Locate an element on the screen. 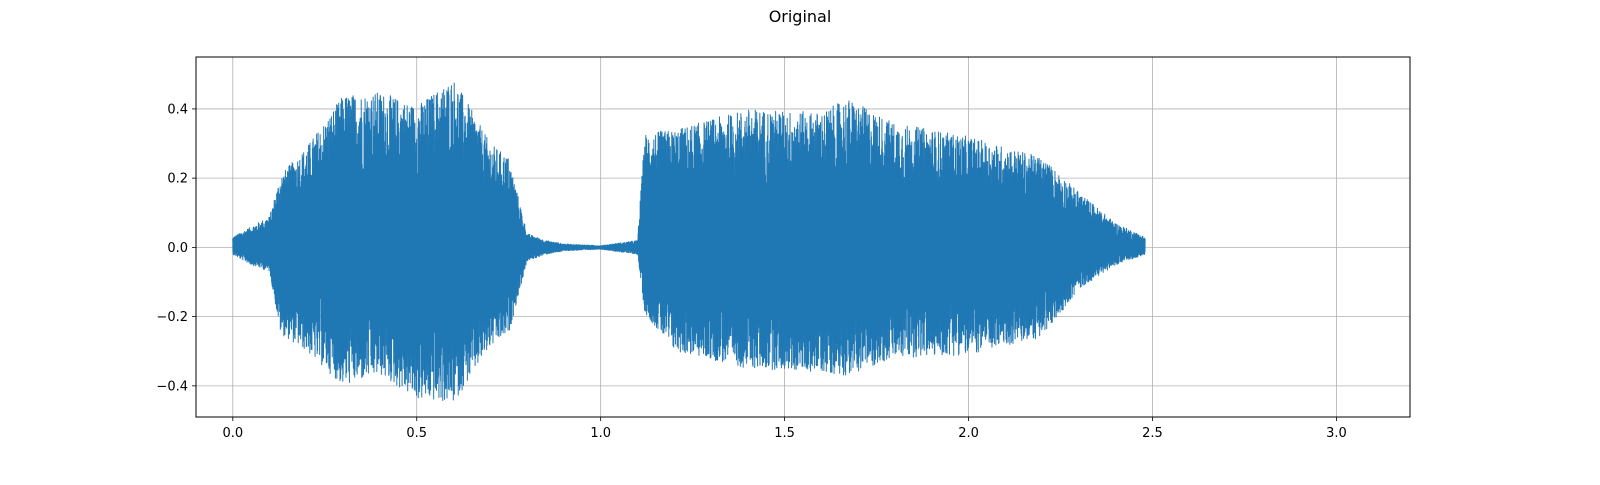  y-axis: −0.4 −0.2 0.0 0.2 0.4 is located at coordinates (176, 248).